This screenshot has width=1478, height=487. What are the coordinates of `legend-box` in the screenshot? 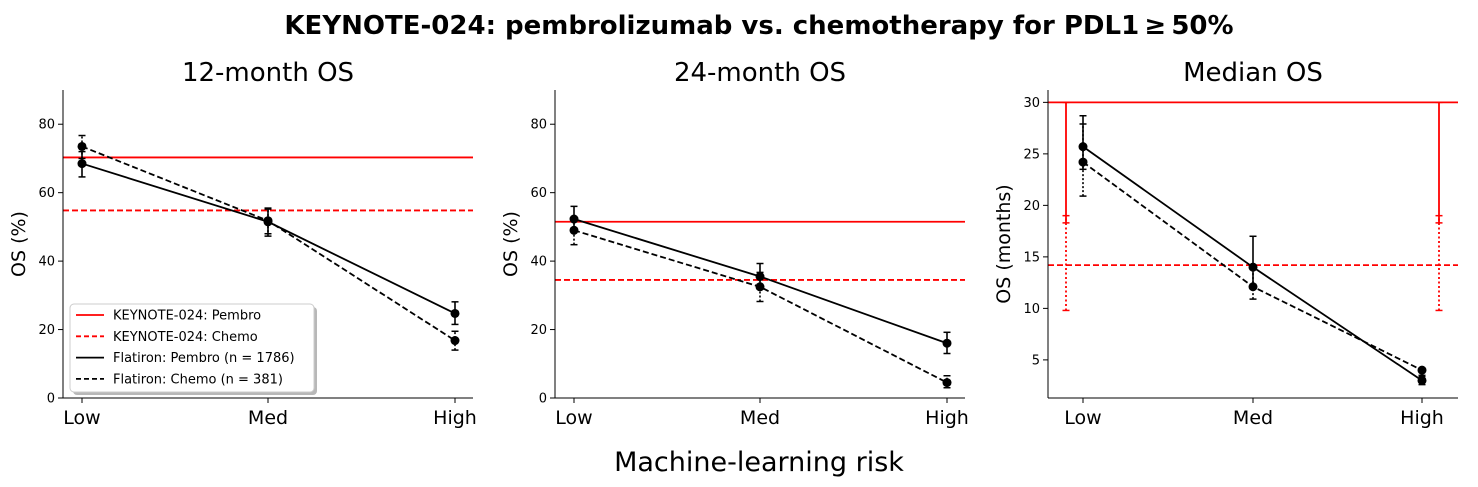 It's located at (192, 348).